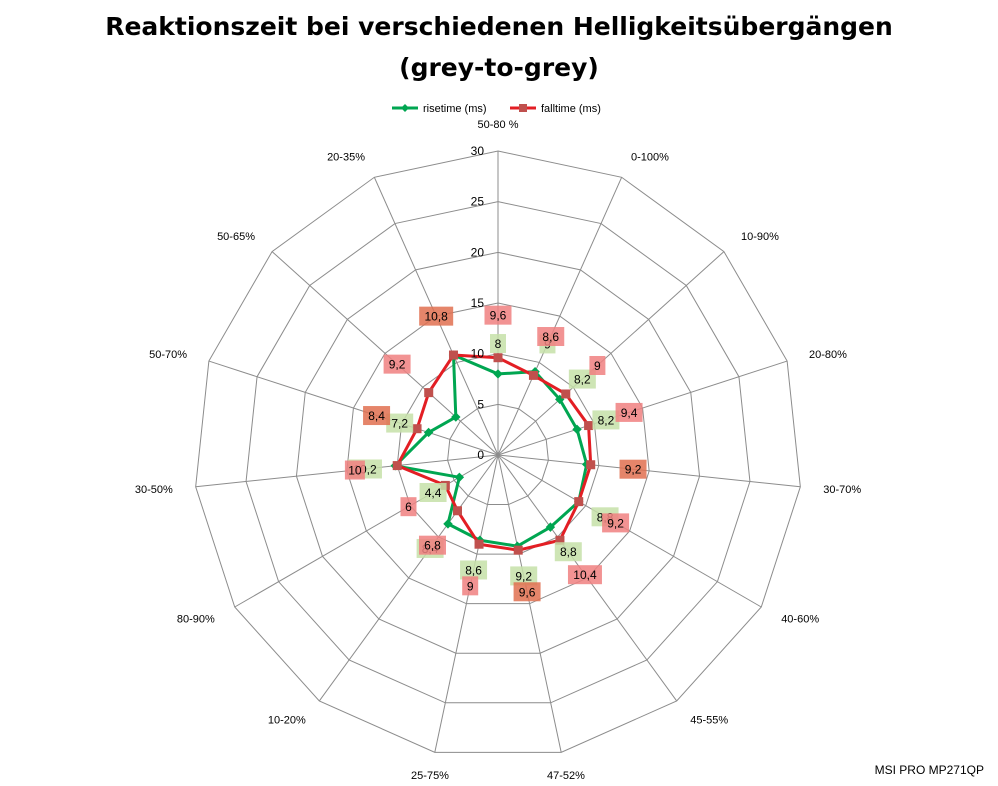 The height and width of the screenshot is (786, 998). Describe the element at coordinates (842, 490) in the screenshot. I see `category-label: 30-70%` at that location.